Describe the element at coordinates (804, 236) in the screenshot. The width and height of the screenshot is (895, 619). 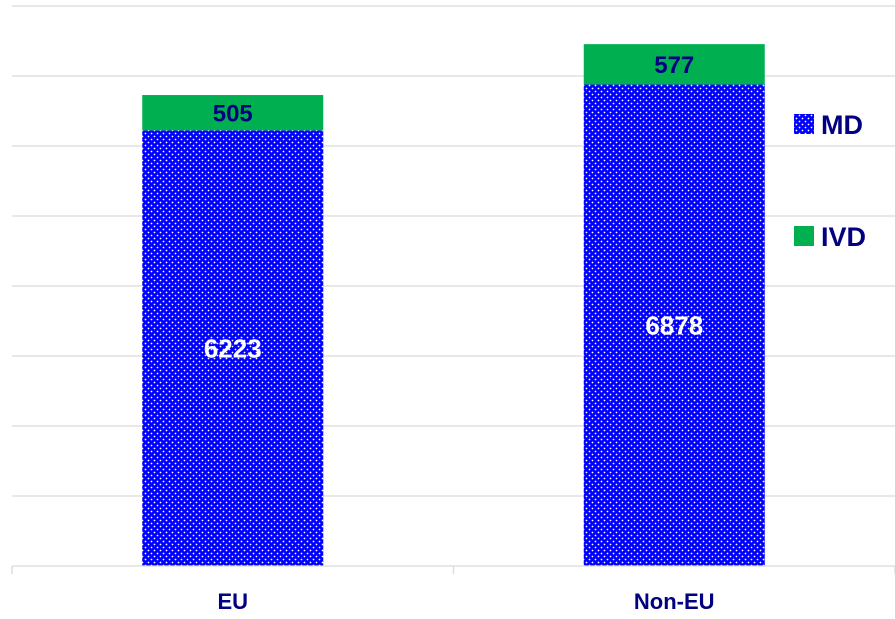
I see `legend-swatch-ivd` at that location.